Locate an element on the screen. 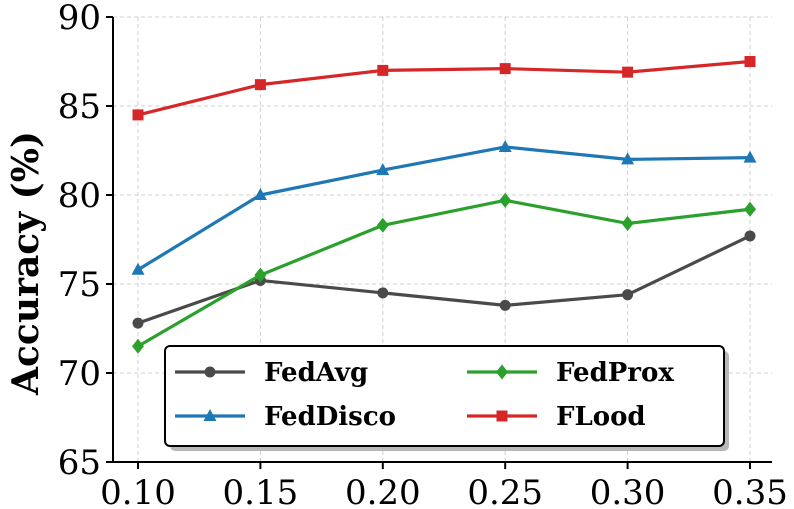 Image resolution: width=794 pixels, height=509 pixels. legend-entry-fedavg: FedAvg is located at coordinates (271, 373).